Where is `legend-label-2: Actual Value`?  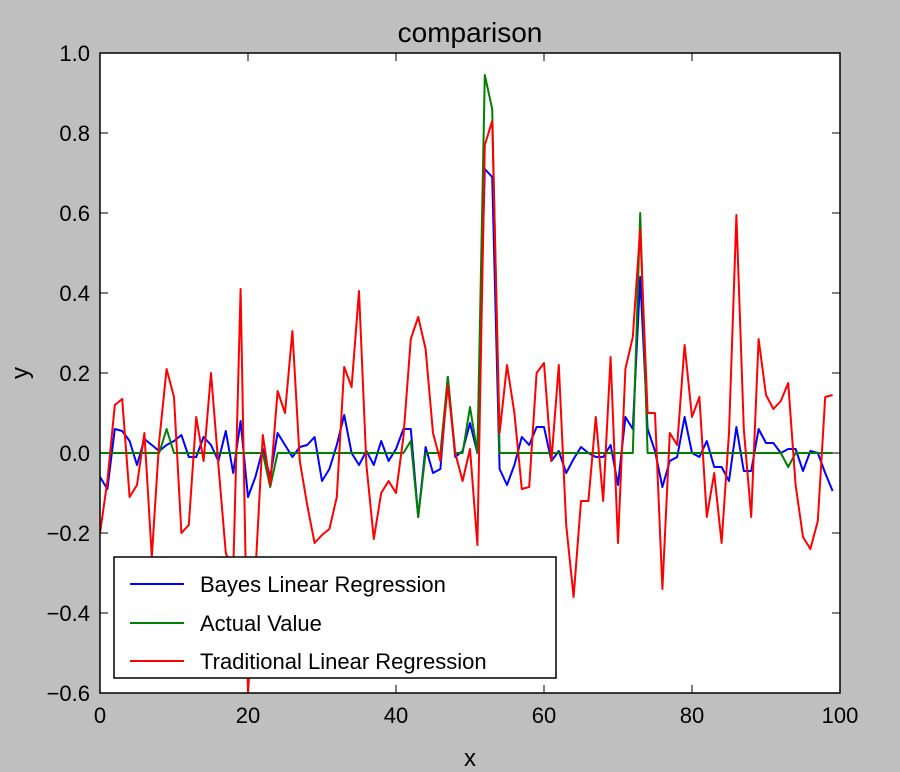 legend-label-2: Actual Value is located at coordinates (261, 623).